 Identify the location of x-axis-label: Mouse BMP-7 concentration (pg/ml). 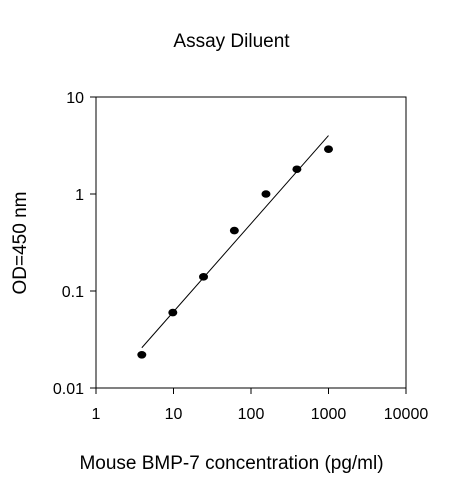
(231, 463).